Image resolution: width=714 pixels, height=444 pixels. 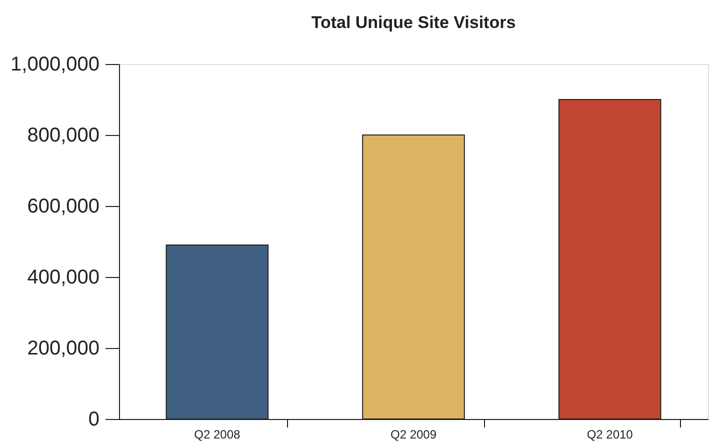 What do you see at coordinates (413, 435) in the screenshot?
I see `x-tick-label: Q2 2009` at bounding box center [413, 435].